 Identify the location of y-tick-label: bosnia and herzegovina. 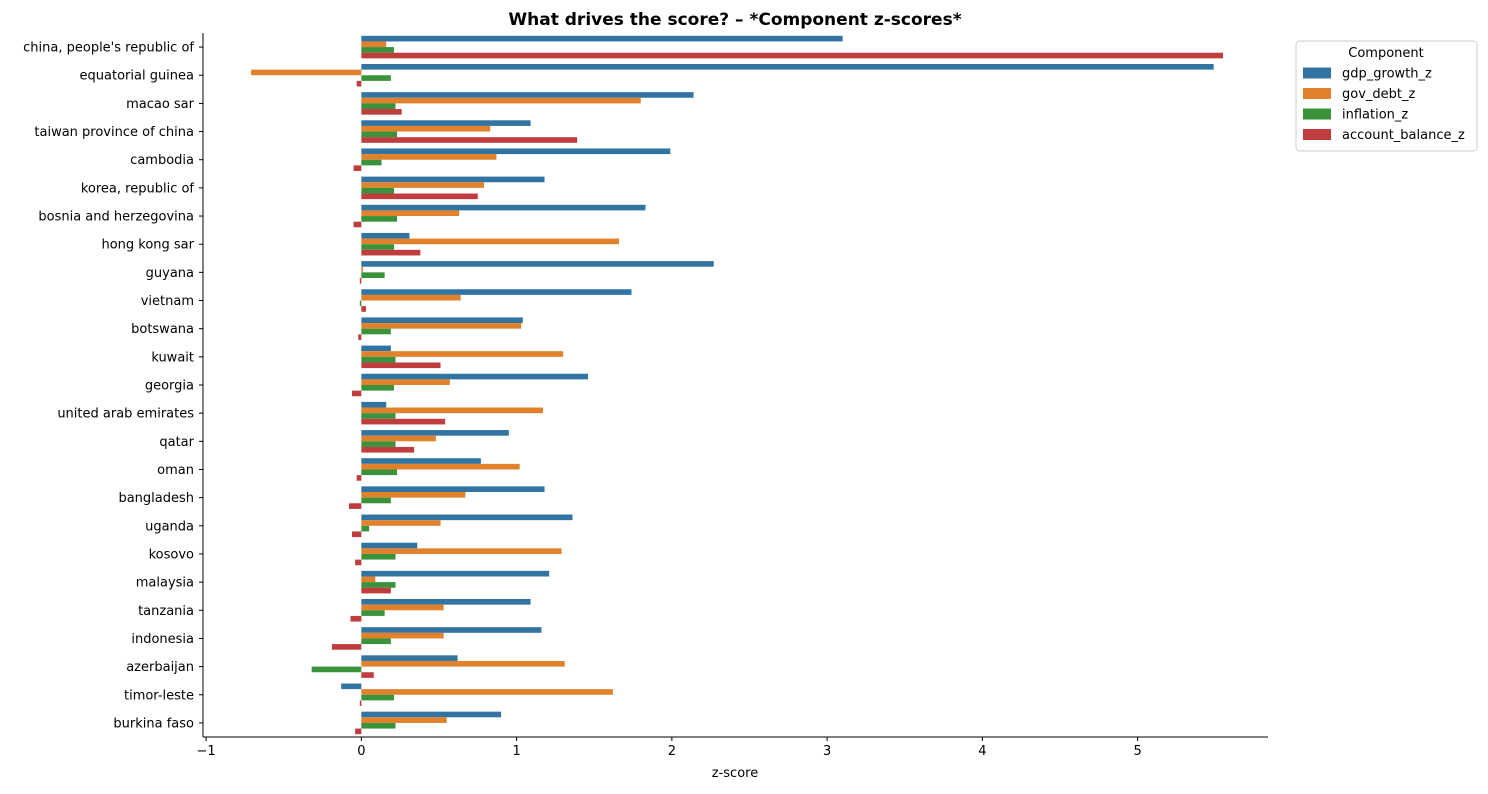
(116, 217).